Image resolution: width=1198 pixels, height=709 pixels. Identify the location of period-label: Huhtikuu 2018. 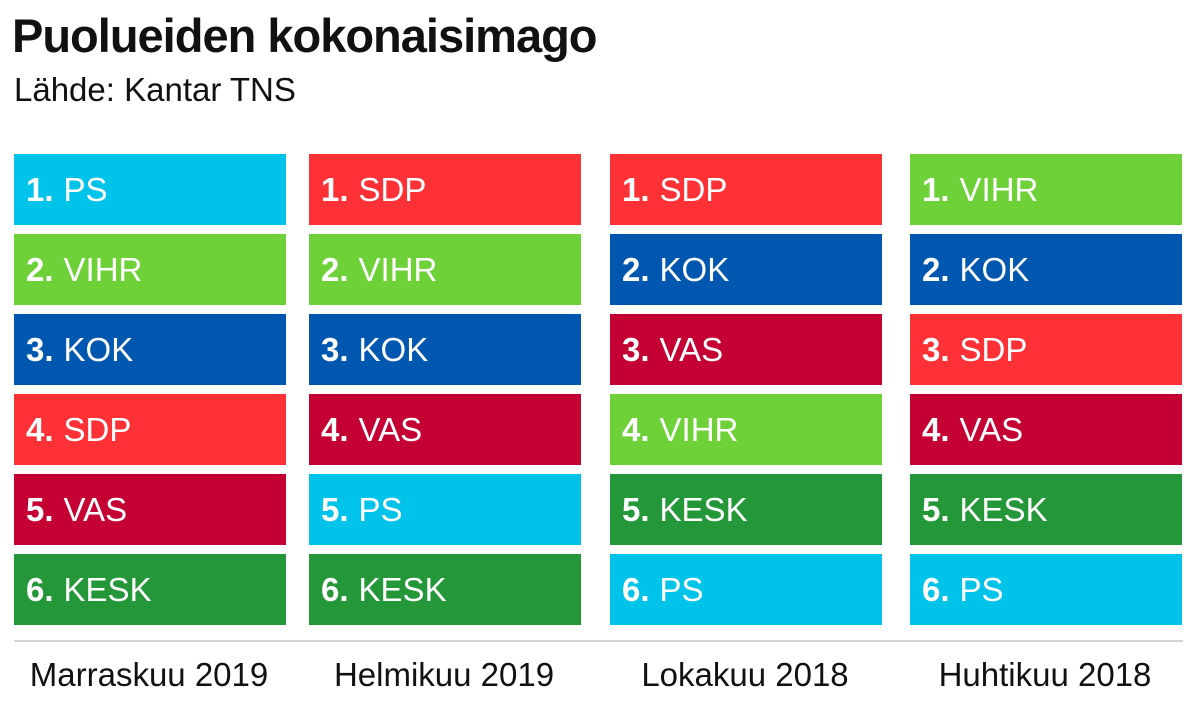
(1045, 674).